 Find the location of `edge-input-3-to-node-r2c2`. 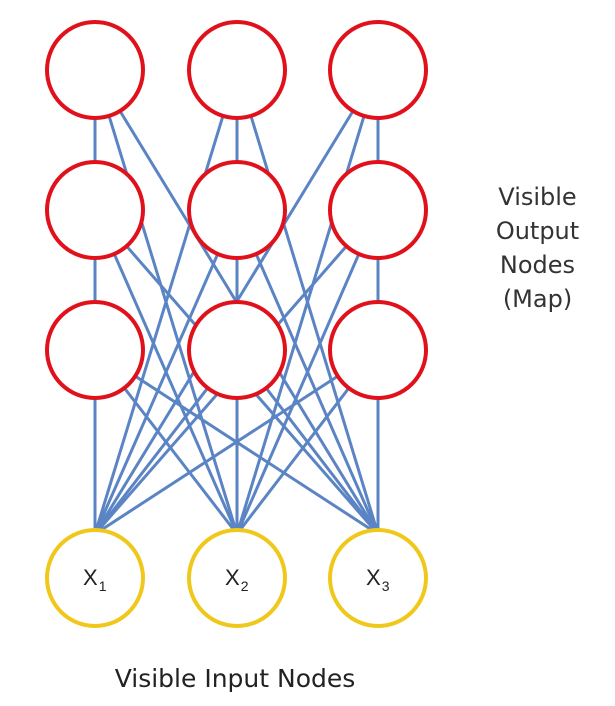

edge-input-3-to-node-r2c2 is located at coordinates (307, 372).